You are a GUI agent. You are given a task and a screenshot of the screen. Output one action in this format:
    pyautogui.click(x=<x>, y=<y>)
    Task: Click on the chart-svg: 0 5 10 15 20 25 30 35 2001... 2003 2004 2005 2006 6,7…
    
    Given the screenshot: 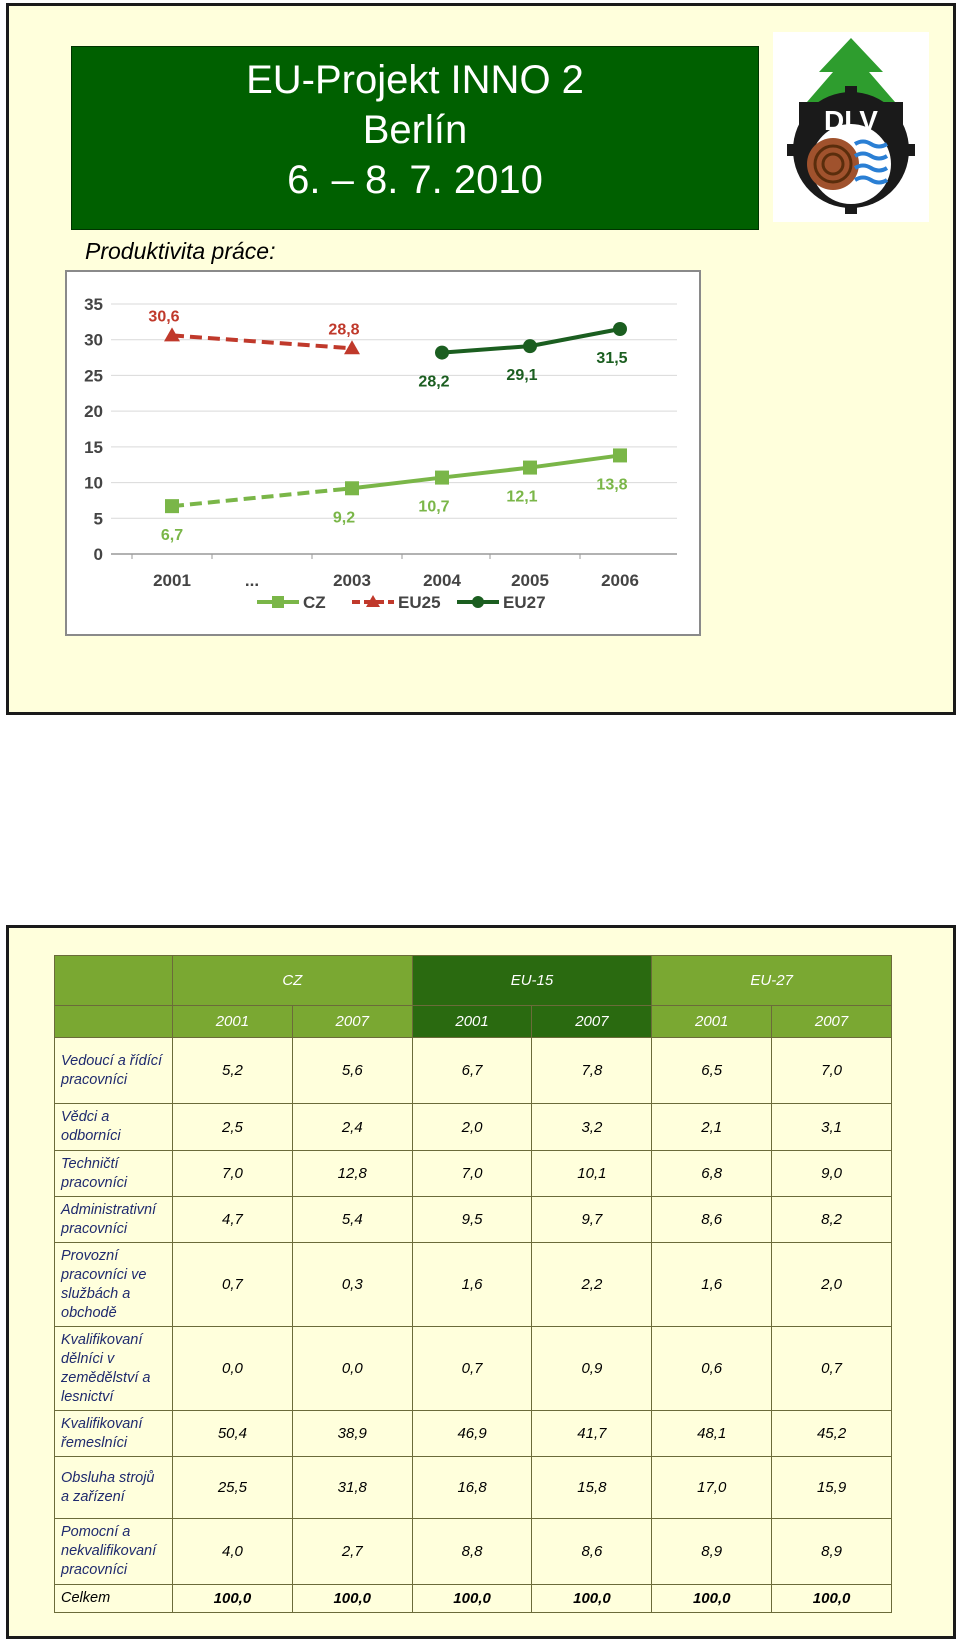 What is the action you would take?
    pyautogui.click(x=380, y=453)
    